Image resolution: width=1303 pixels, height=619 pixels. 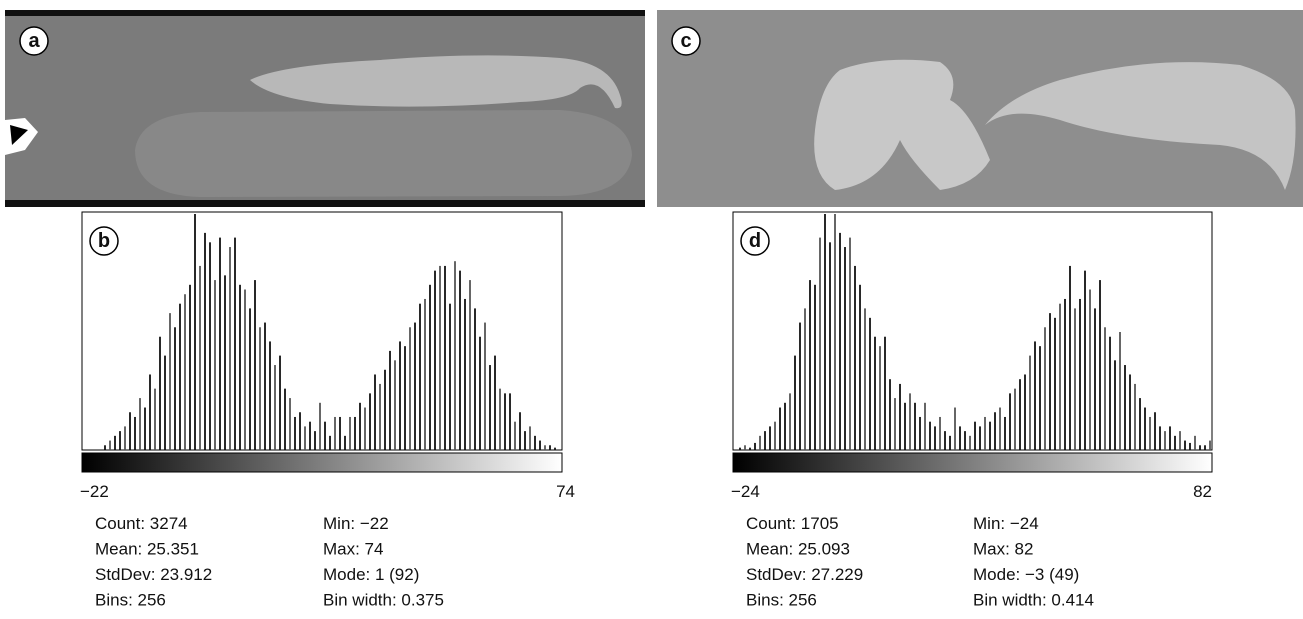 I want to click on stat: Bin width: 0.414, so click(x=1033, y=600).